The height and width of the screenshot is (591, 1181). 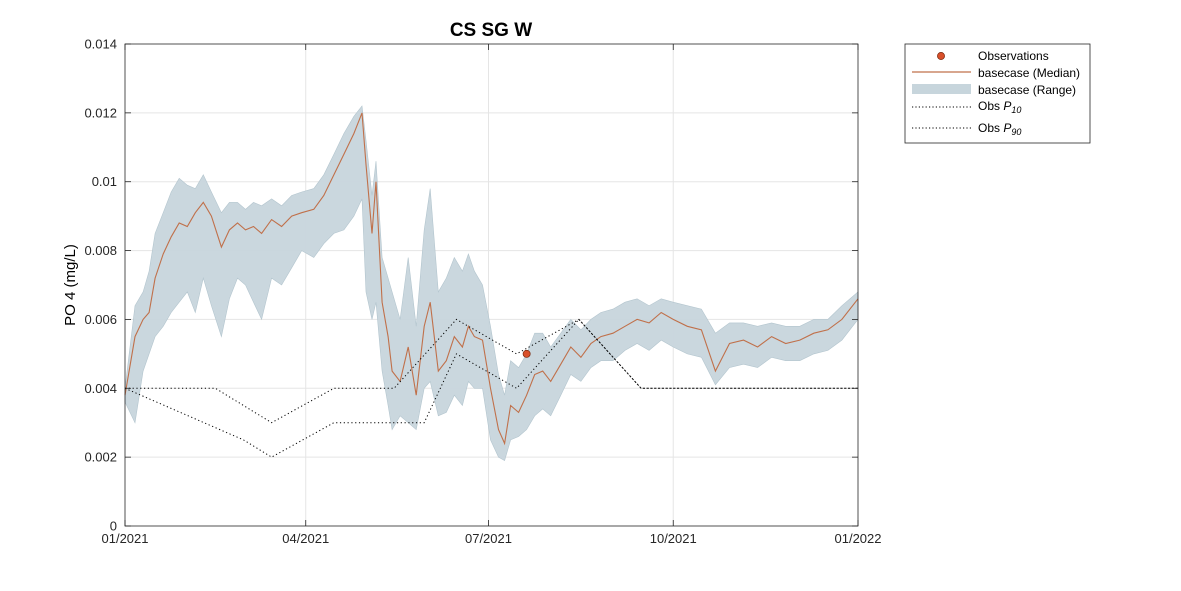 I want to click on legend-range-label: basecase (Range), so click(x=1027, y=90).